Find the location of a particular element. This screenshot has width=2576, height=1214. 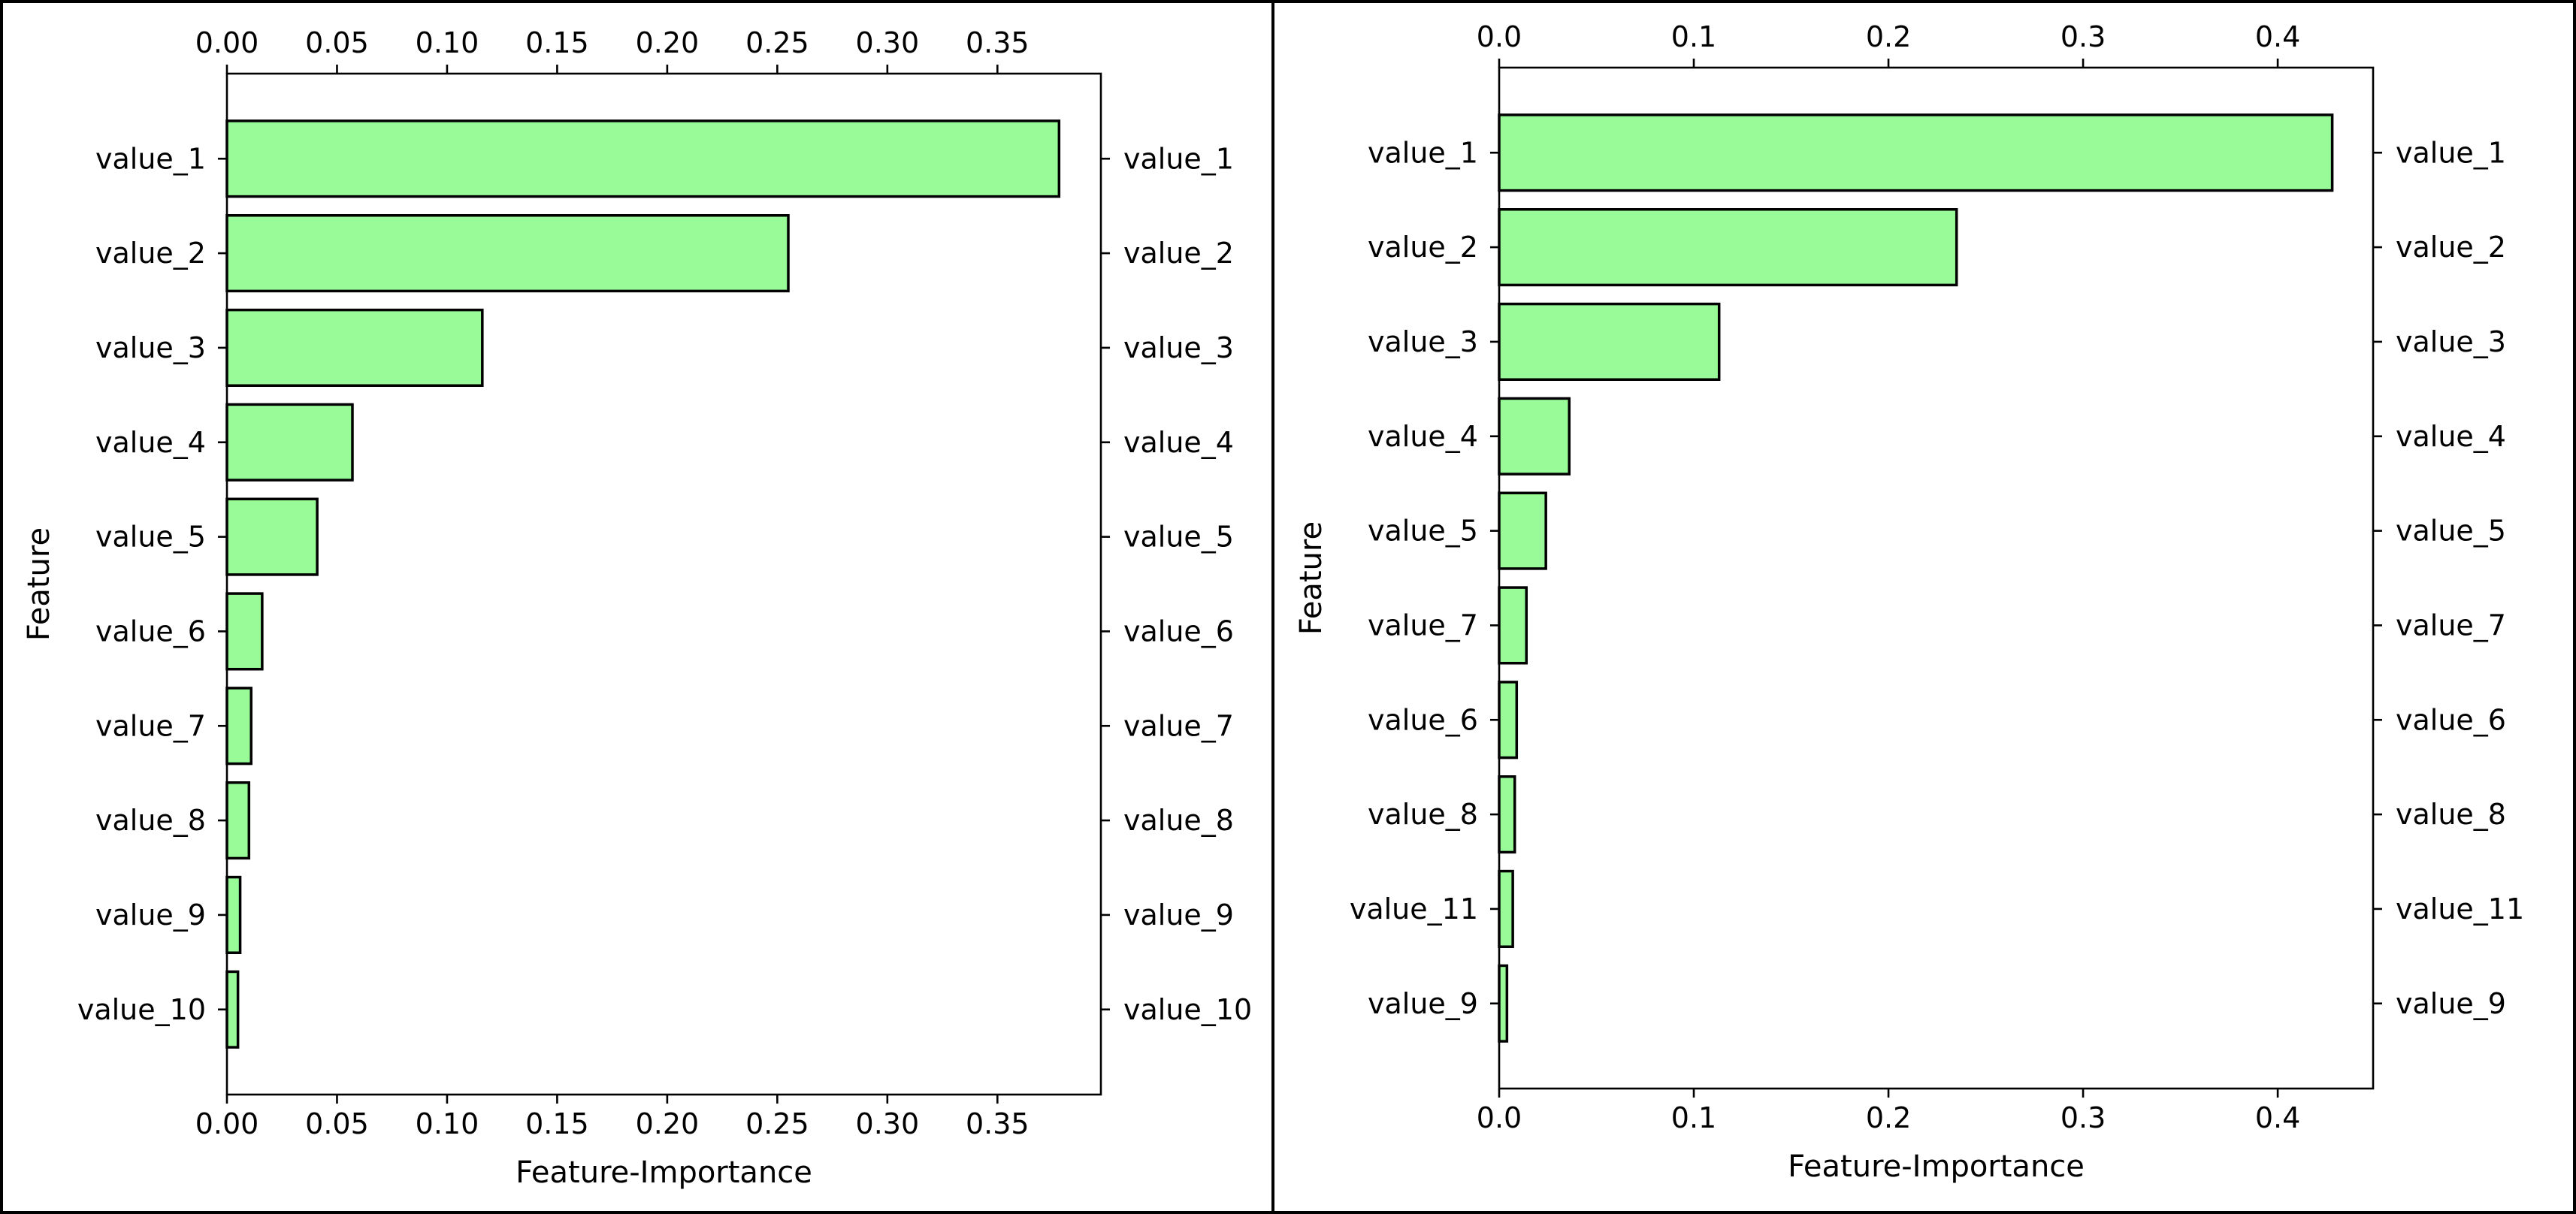

x-tick-label-bottom: 0.00 is located at coordinates (227, 1123).